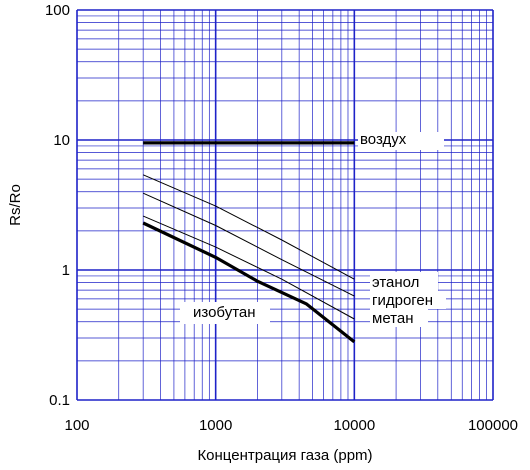 This screenshot has height=470, width=530. Describe the element at coordinates (215, 425) in the screenshot. I see `x-tick-label: 1000` at that location.